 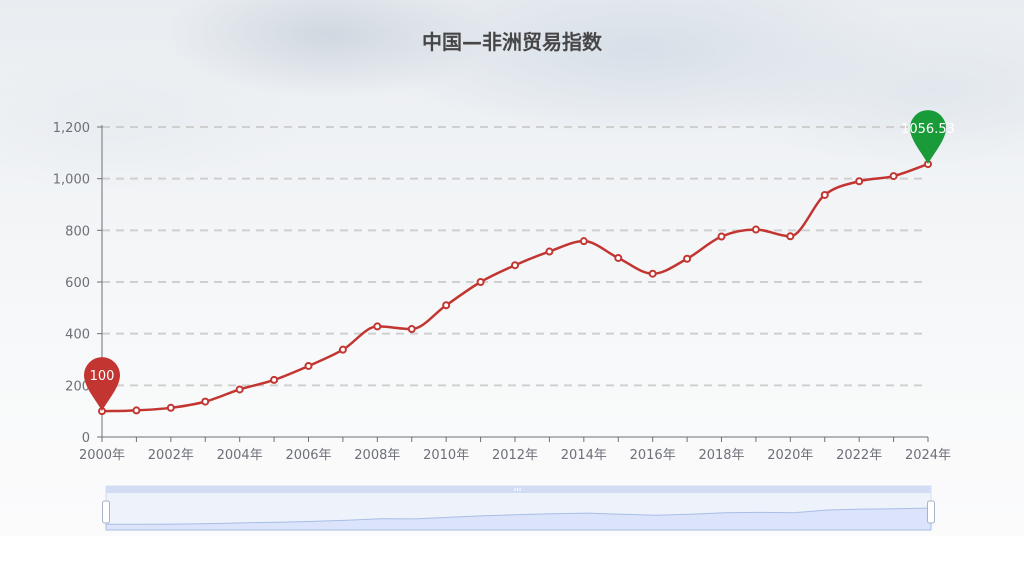 What do you see at coordinates (512, 42) in the screenshot?
I see `chart-title: 中国—非洲贸易指数` at bounding box center [512, 42].